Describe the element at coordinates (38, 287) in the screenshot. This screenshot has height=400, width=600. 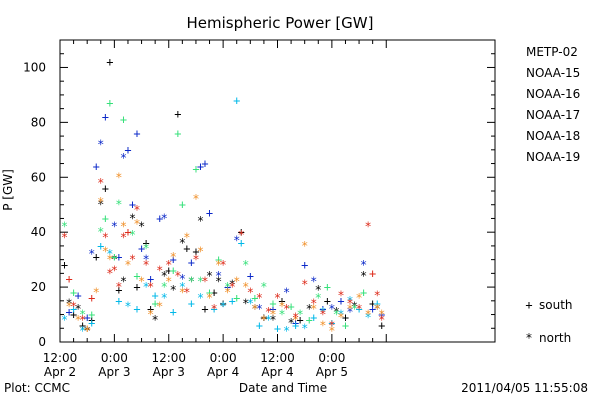
I see `y-tick-label: 20` at that location.